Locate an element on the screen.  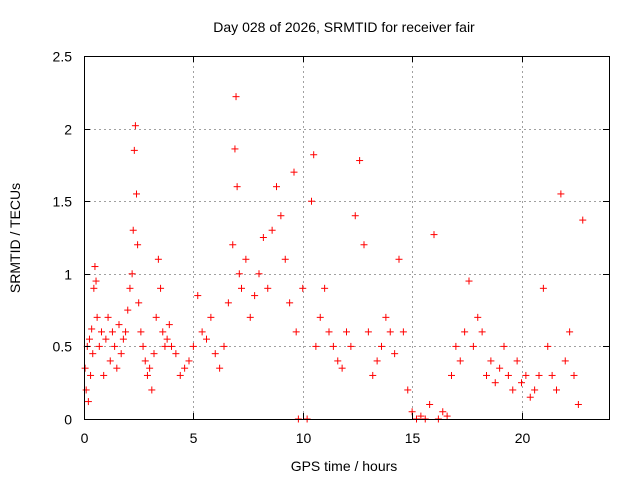
x-tick-label: 10 is located at coordinates (304, 438).